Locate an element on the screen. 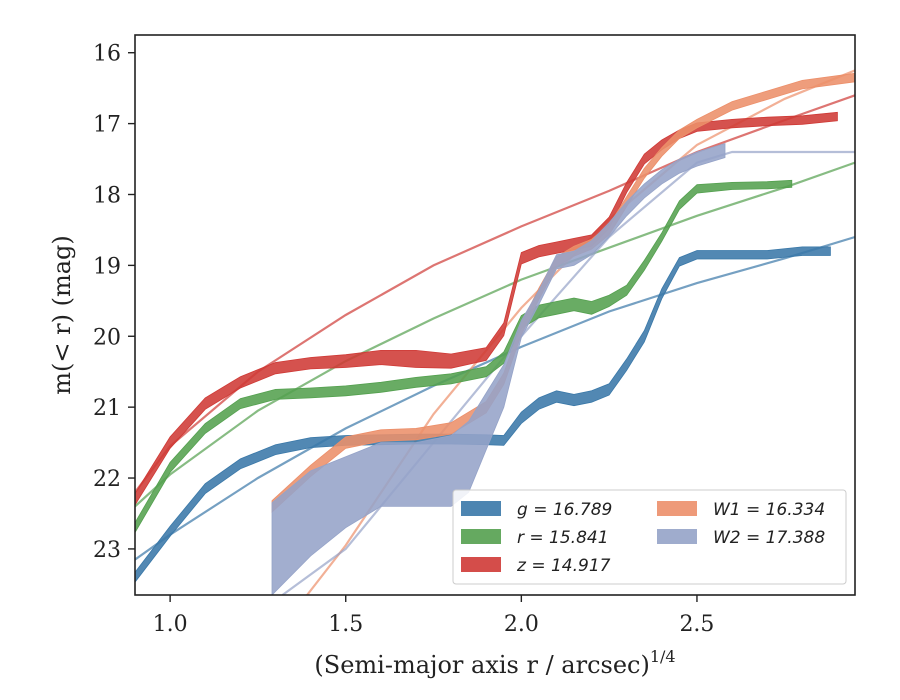  legend-label-r: r = 15.841 is located at coordinates (563, 538).